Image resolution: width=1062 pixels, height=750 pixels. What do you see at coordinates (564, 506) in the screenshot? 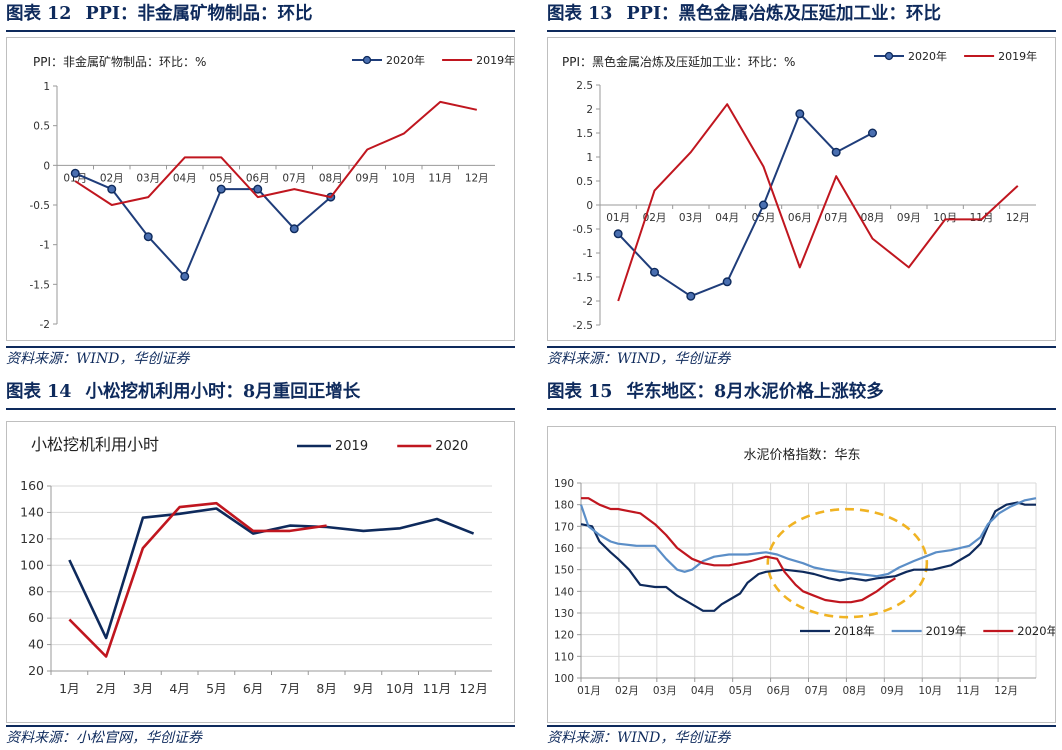
I see `y-tick-label: 180` at bounding box center [564, 506].